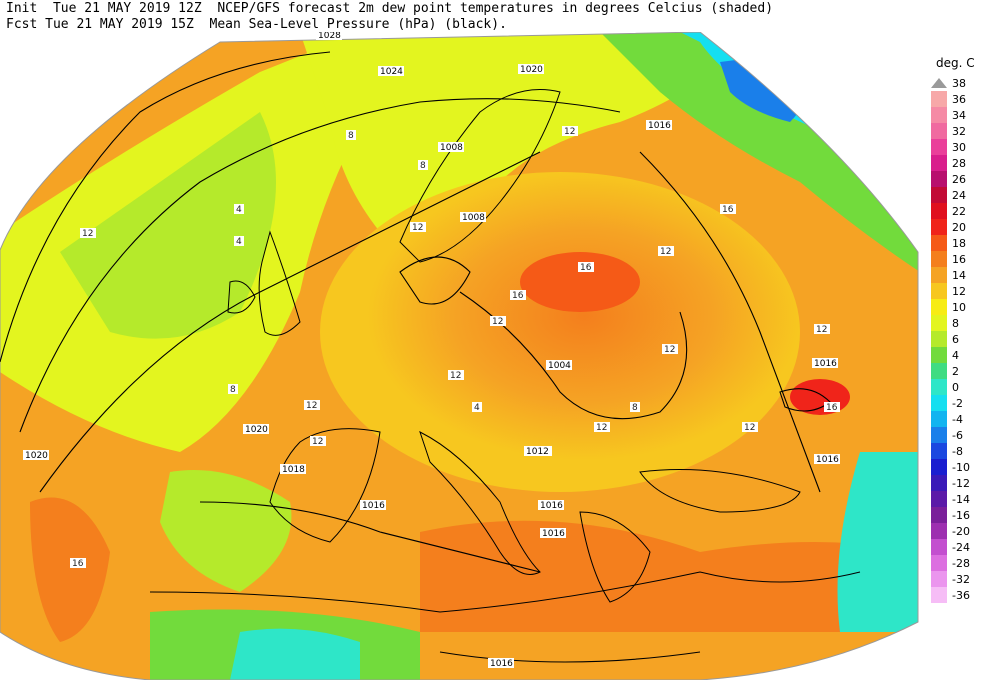  Describe the element at coordinates (959, 99) in the screenshot. I see `legend-label: 36` at that location.